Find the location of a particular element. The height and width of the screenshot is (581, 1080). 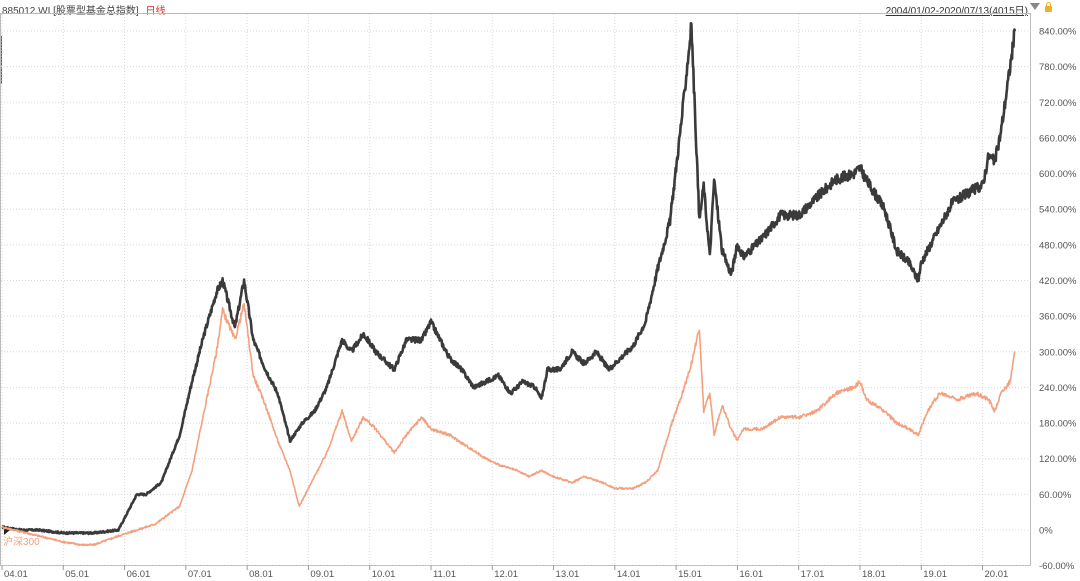

y-tick-label: 0% is located at coordinates (1046, 531).